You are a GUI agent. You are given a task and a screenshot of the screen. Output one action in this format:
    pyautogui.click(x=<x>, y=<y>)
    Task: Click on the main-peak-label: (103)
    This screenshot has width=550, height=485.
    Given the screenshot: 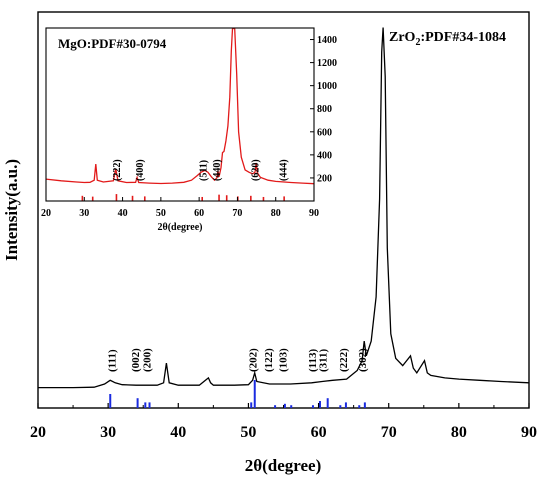 What is the action you would take?
    pyautogui.click(x=284, y=360)
    